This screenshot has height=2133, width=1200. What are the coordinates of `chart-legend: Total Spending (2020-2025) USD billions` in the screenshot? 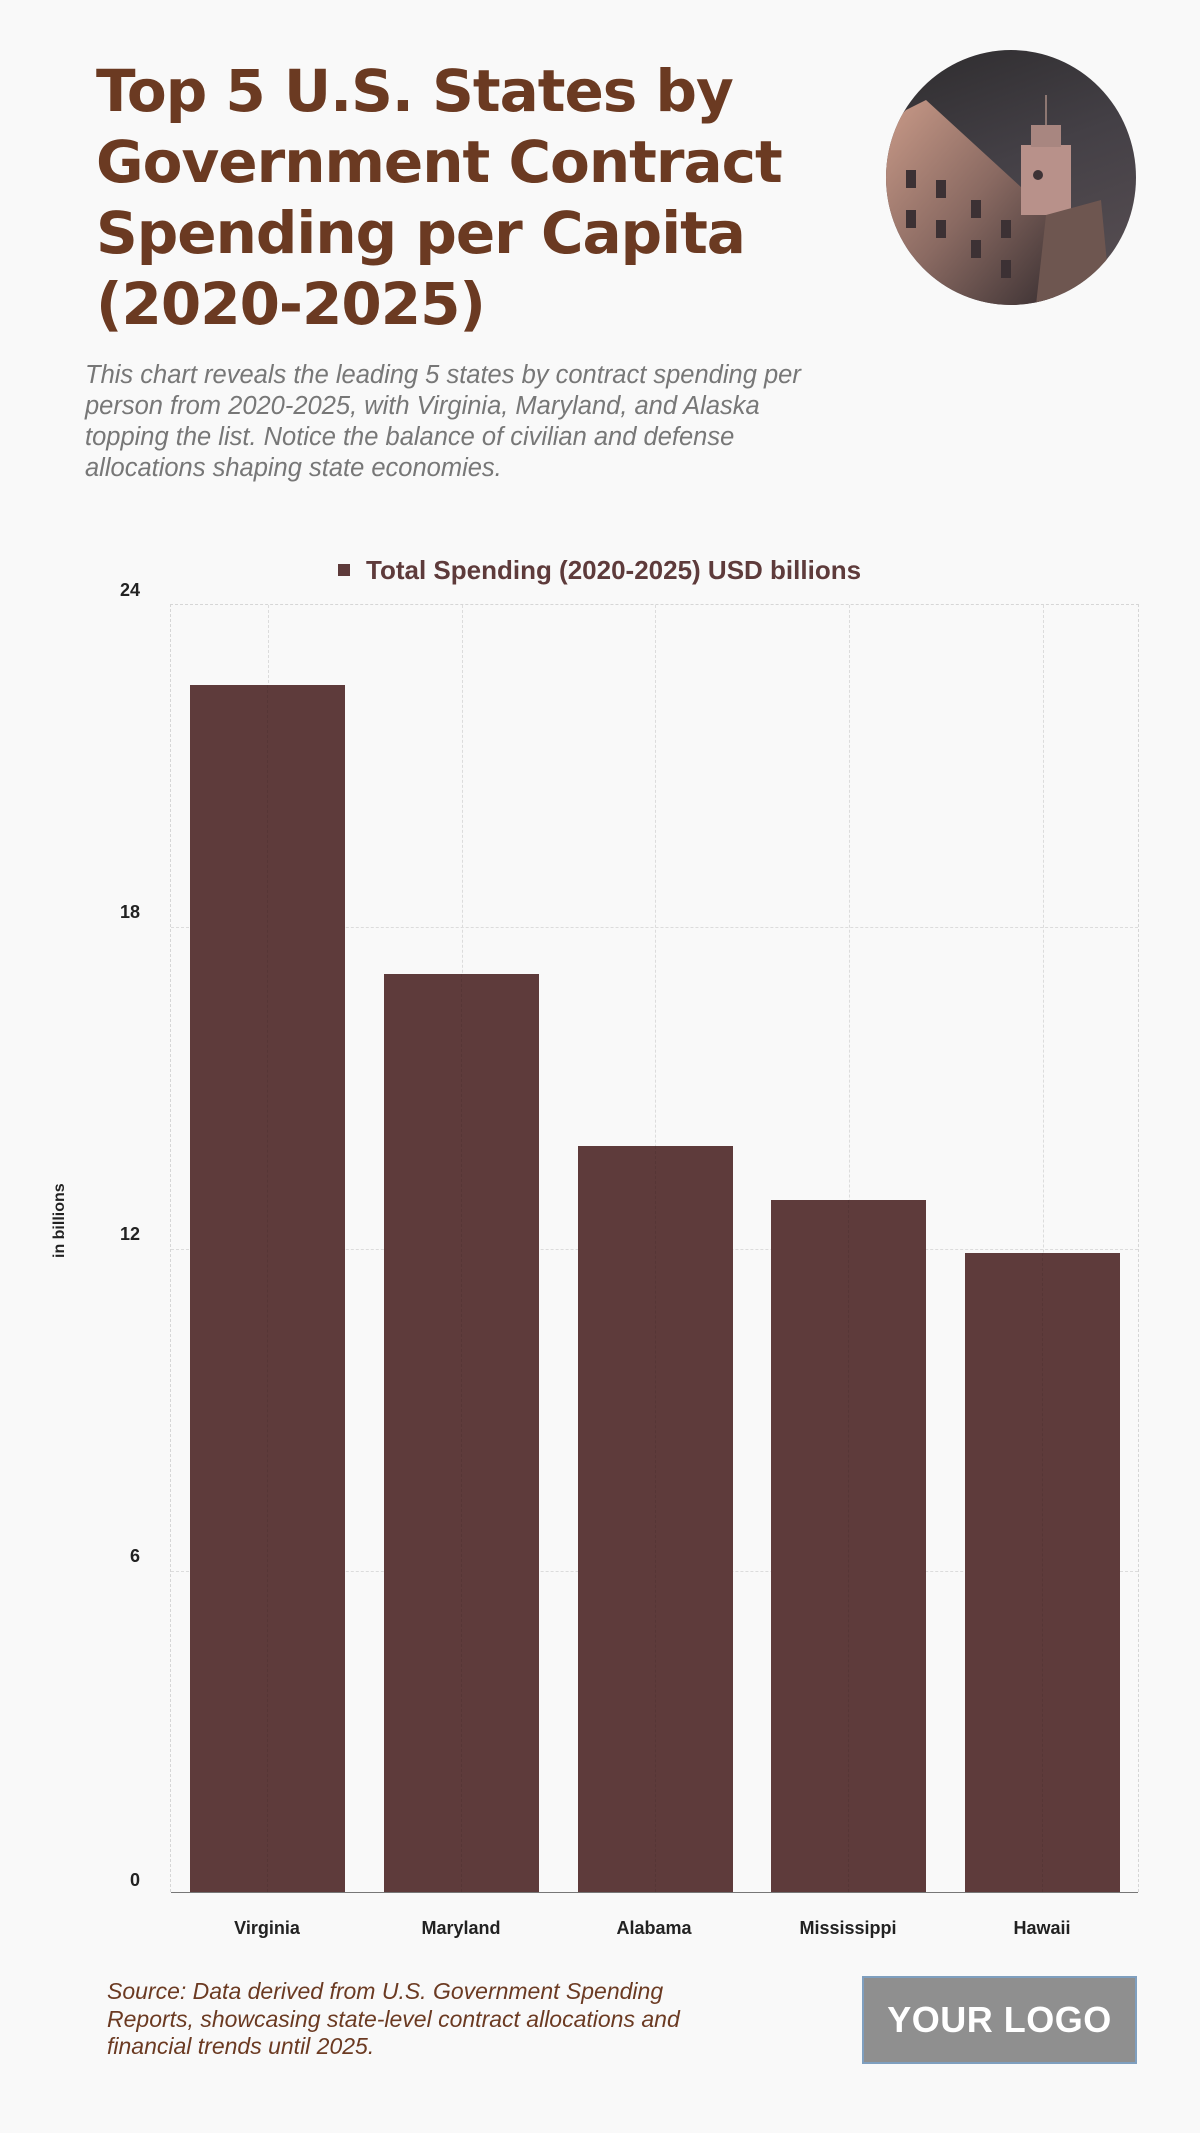 It's located at (599, 570).